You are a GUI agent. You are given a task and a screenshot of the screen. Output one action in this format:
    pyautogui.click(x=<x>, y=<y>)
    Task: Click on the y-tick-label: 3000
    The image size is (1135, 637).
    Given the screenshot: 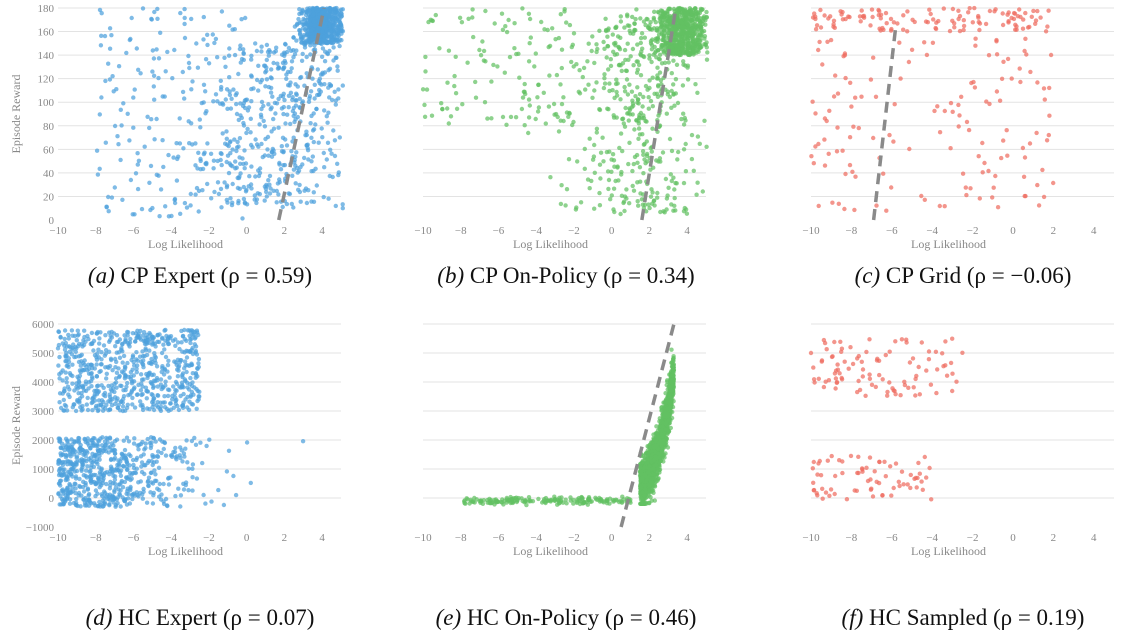 What is the action you would take?
    pyautogui.click(x=43, y=412)
    